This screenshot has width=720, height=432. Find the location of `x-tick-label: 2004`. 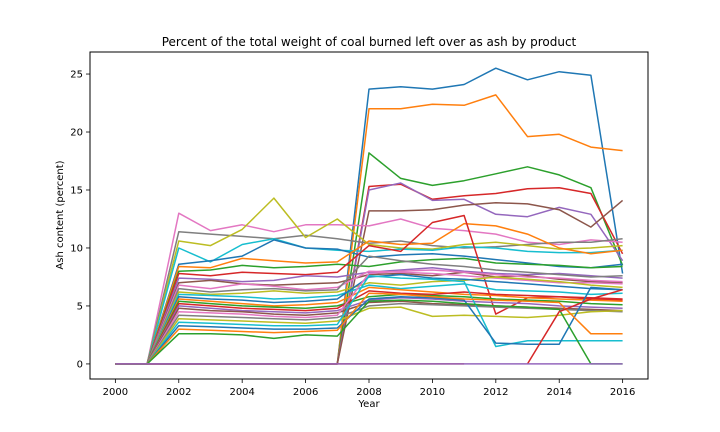

x-tick-label: 2004 is located at coordinates (241, 392).